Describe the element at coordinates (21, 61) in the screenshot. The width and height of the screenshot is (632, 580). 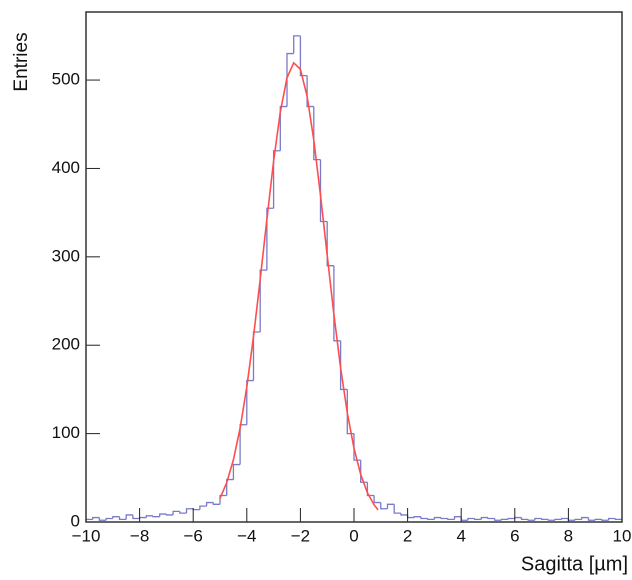
I see `y-axis-label: Entries` at that location.